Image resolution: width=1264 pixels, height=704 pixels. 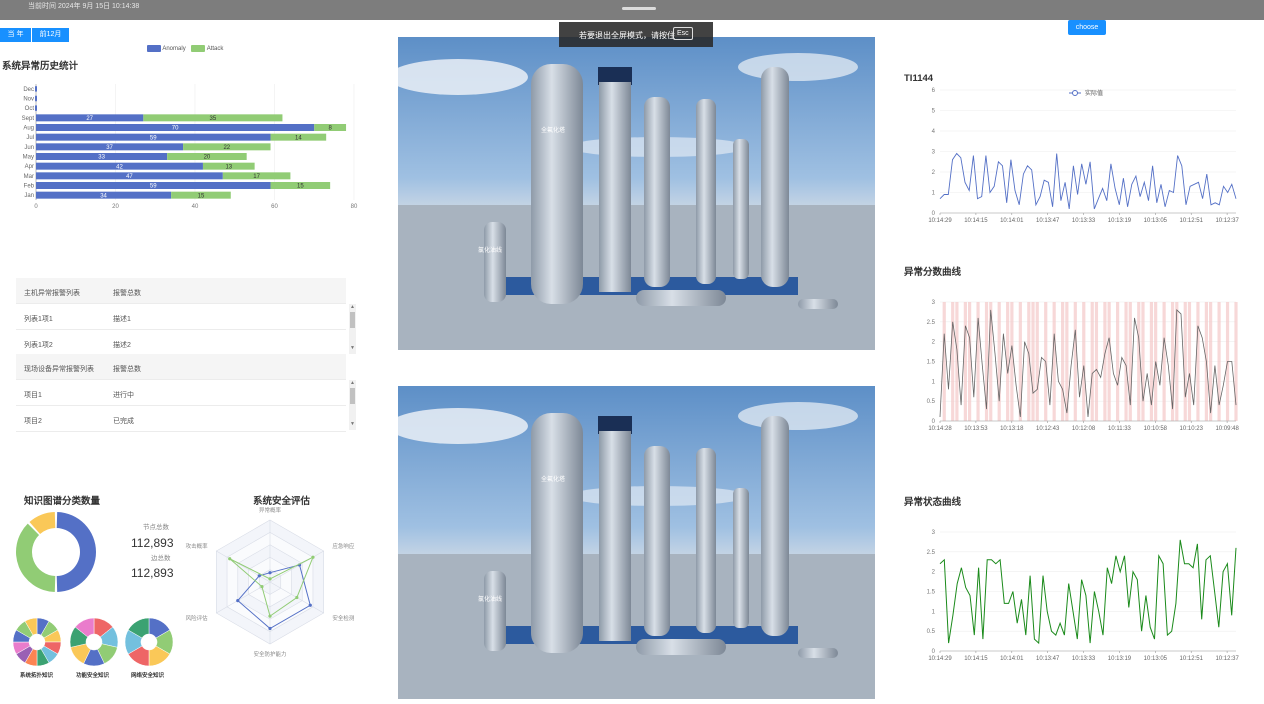 What do you see at coordinates (1048, 221) in the screenshot?
I see `x-tick-label: 10:13:47` at bounding box center [1048, 221].